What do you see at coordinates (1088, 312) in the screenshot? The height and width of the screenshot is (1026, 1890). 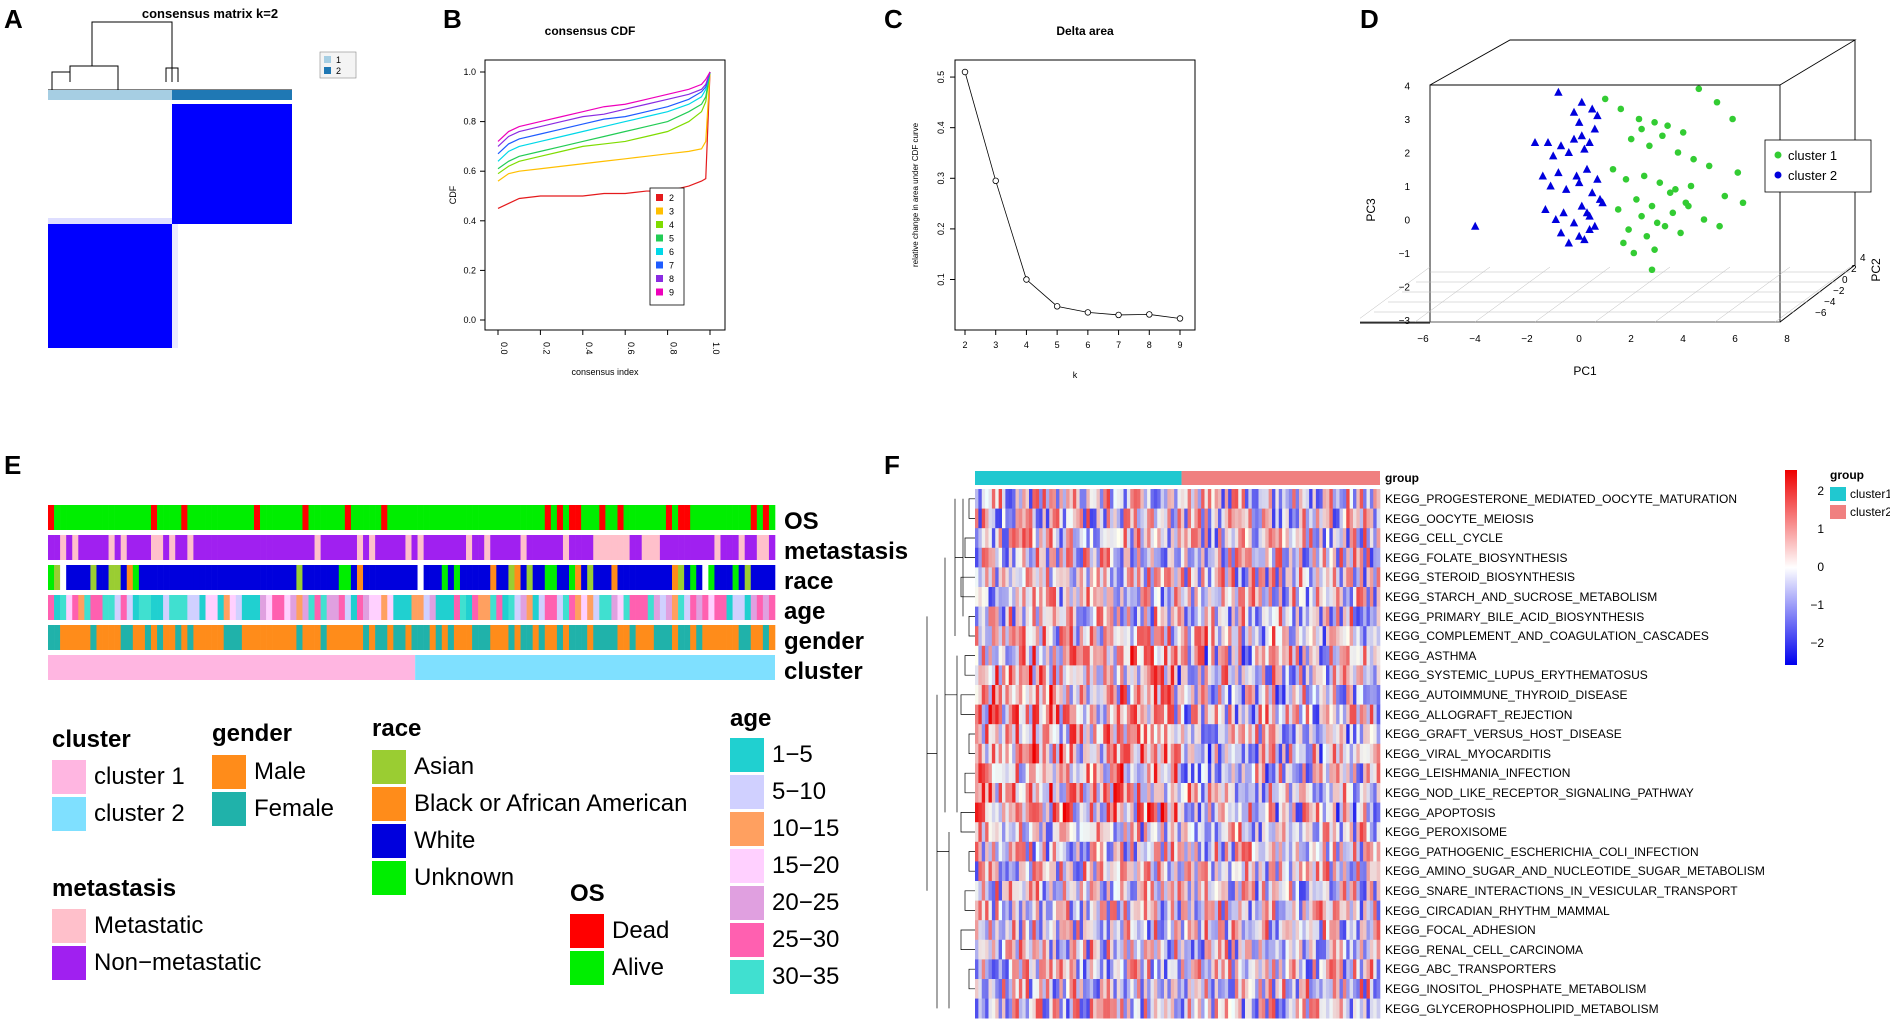 I see `delta-point-k6` at bounding box center [1088, 312].